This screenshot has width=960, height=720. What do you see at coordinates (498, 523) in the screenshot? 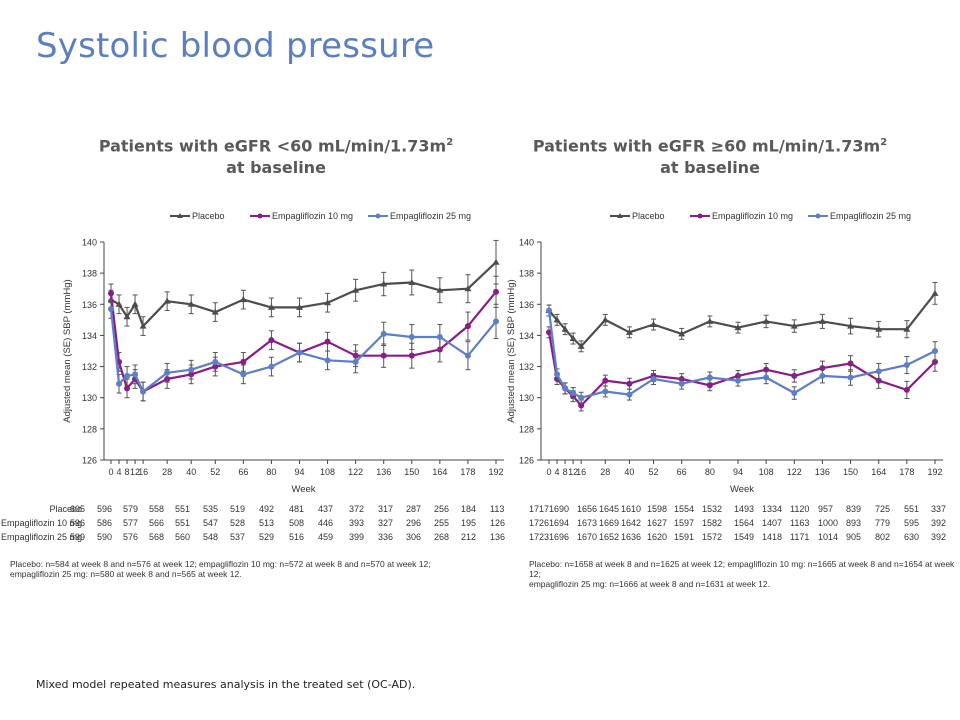
I see `n-table-cell: 126` at bounding box center [498, 523].